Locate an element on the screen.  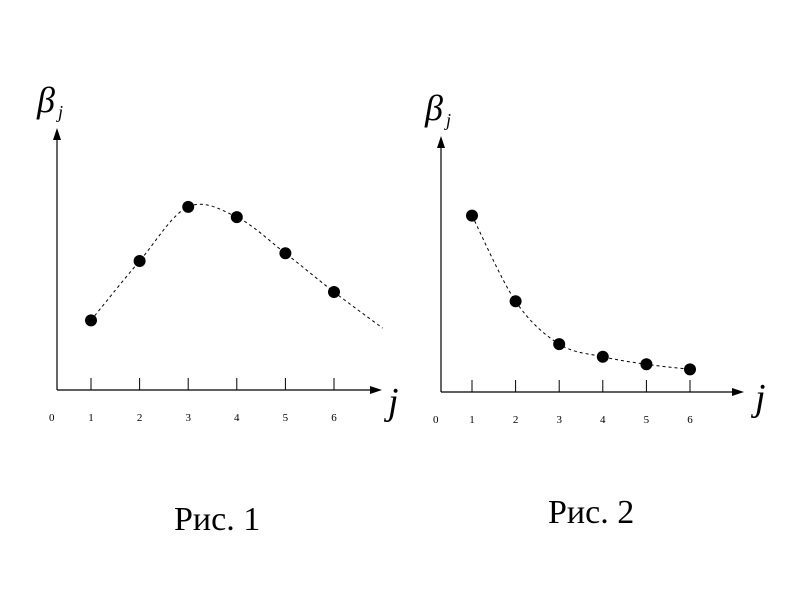
chart-2-y-axis-arrow is located at coordinates (441, 142).